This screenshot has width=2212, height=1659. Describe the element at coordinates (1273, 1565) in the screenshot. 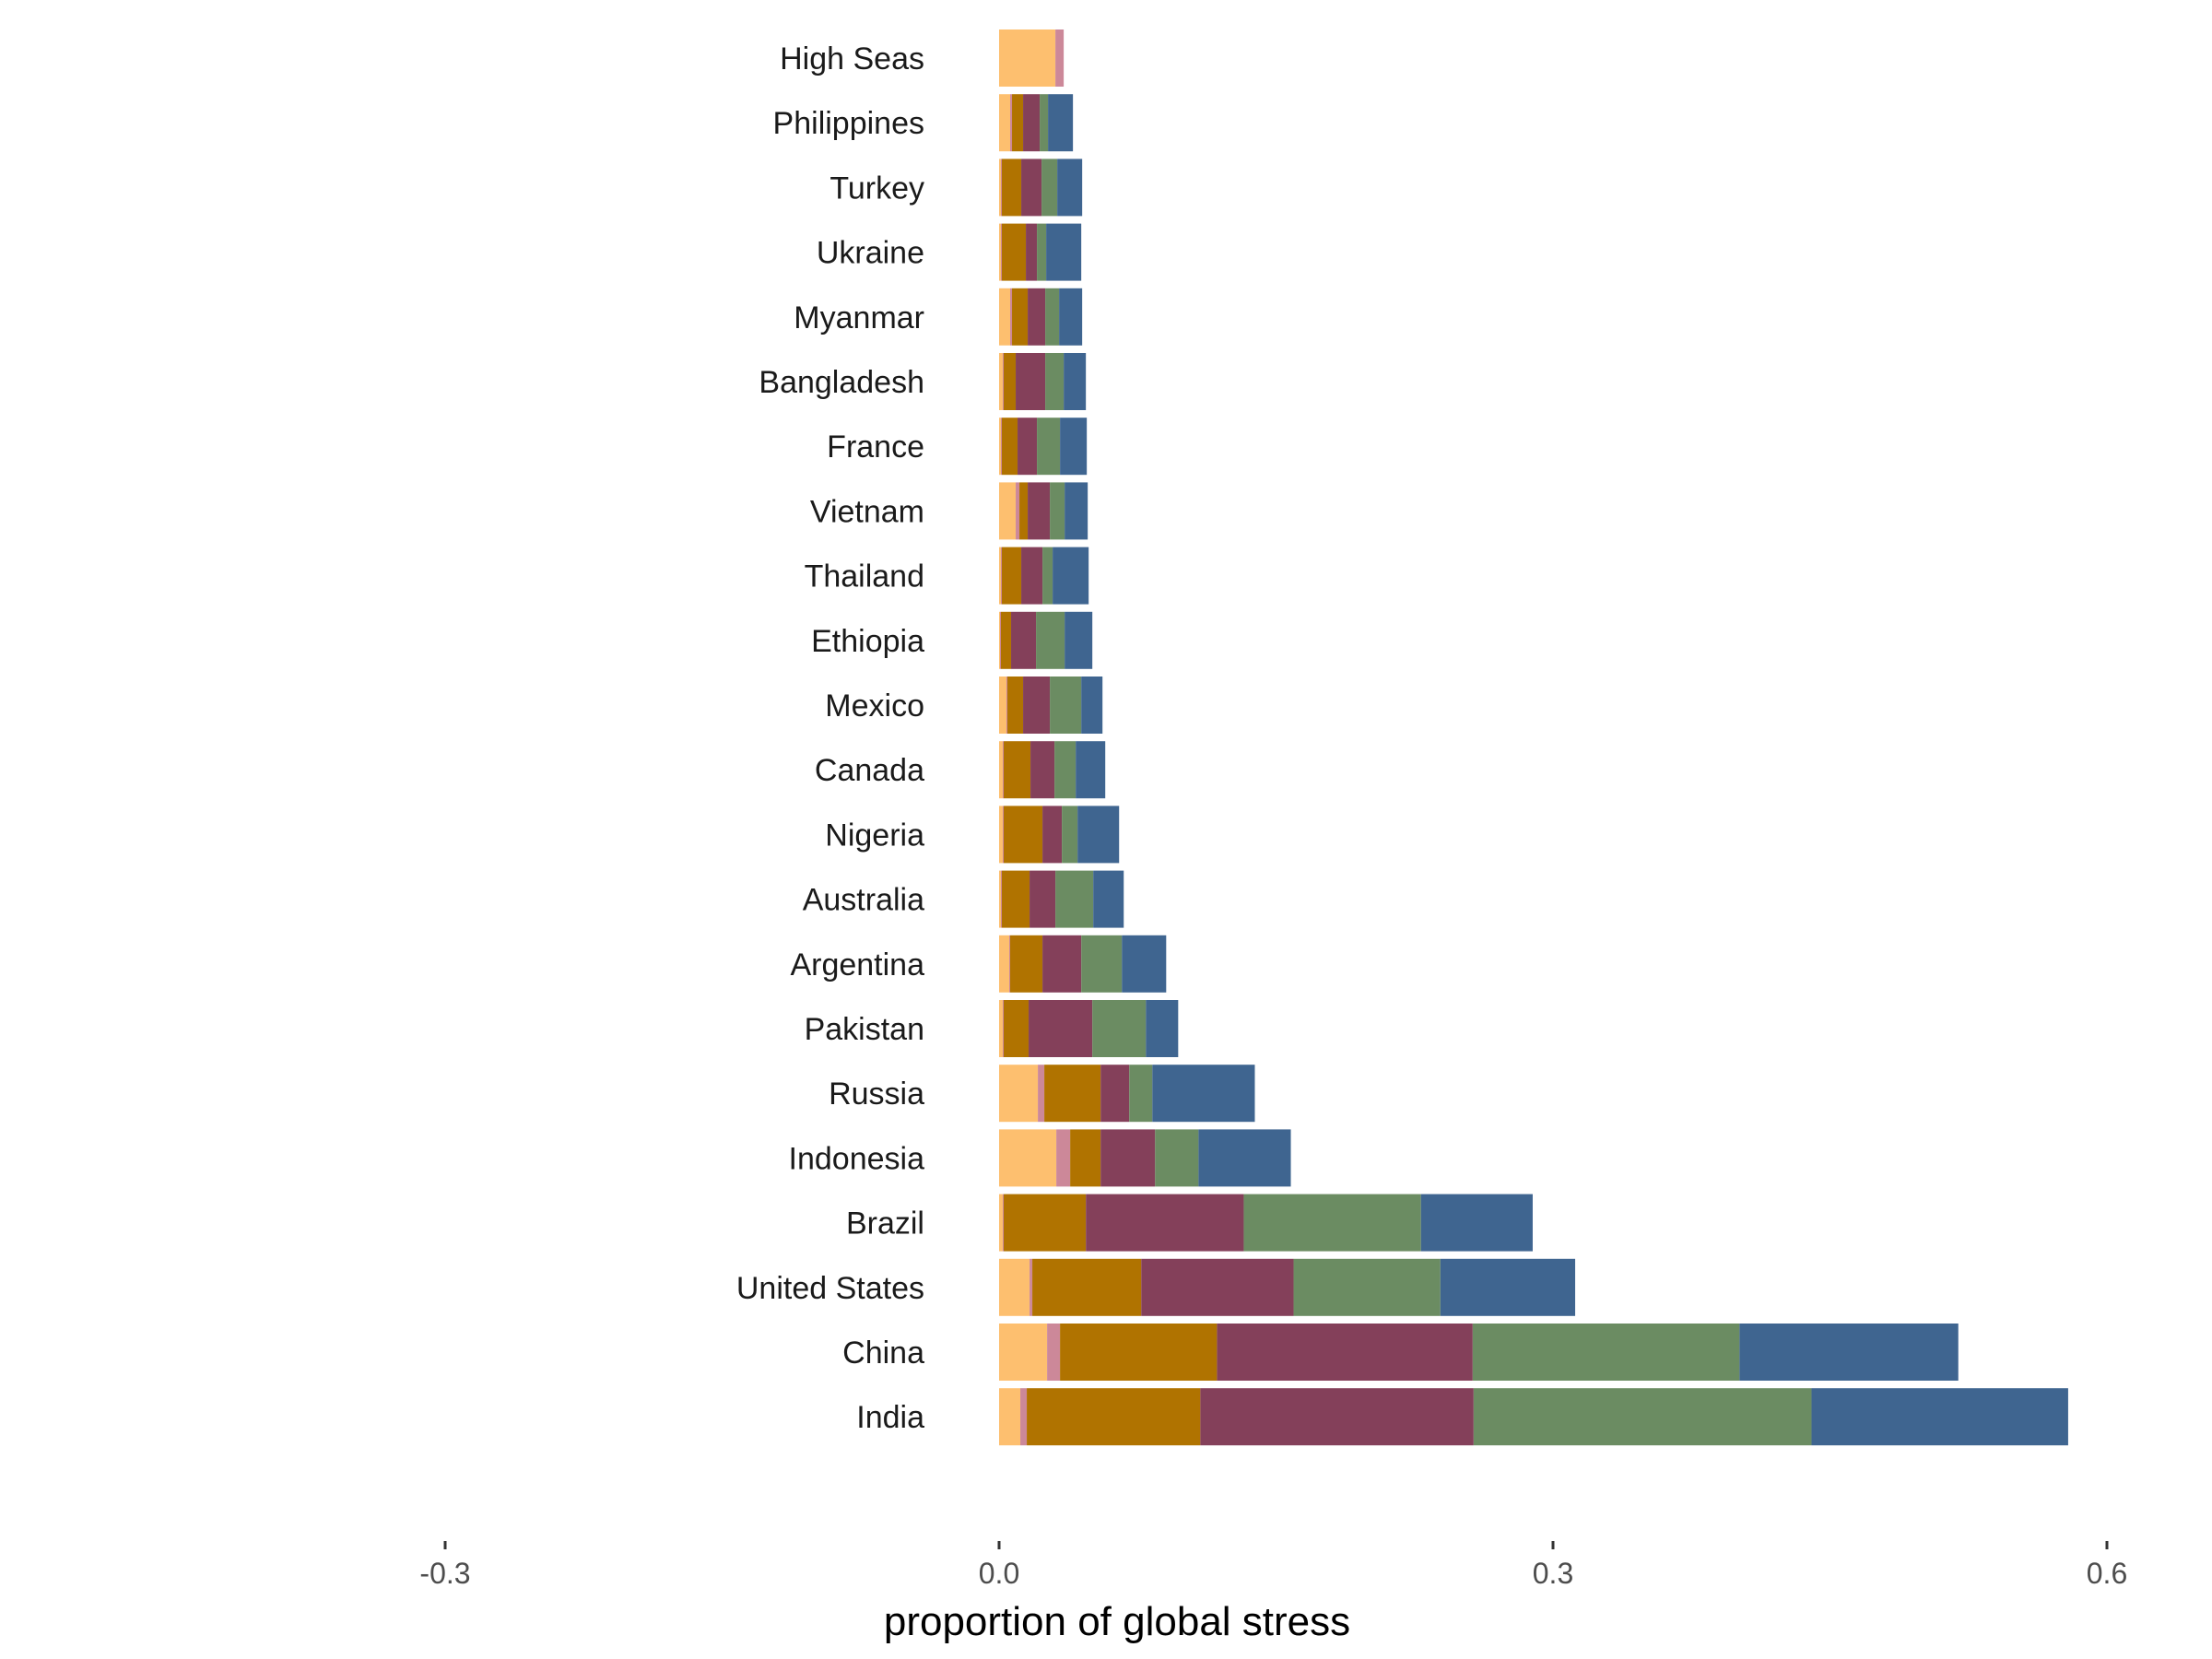

I see `x-axis: -0.3 0.0 0.3 0.6` at that location.